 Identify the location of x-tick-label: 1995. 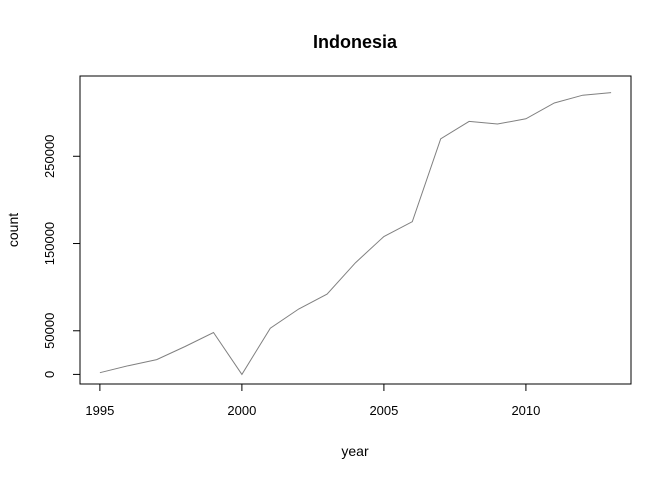
(99, 410).